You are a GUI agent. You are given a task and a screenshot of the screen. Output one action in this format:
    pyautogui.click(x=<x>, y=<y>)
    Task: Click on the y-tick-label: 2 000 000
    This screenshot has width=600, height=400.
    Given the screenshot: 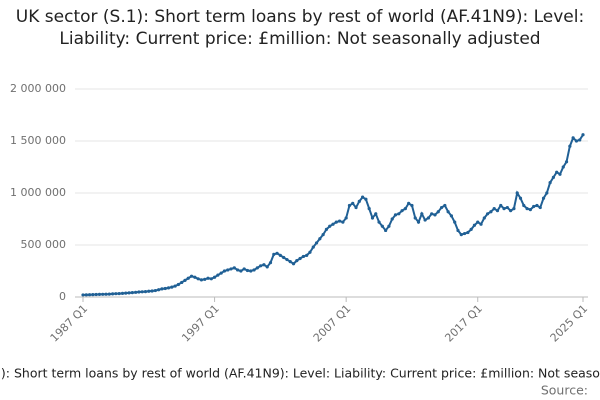 What is the action you would take?
    pyautogui.click(x=38, y=88)
    